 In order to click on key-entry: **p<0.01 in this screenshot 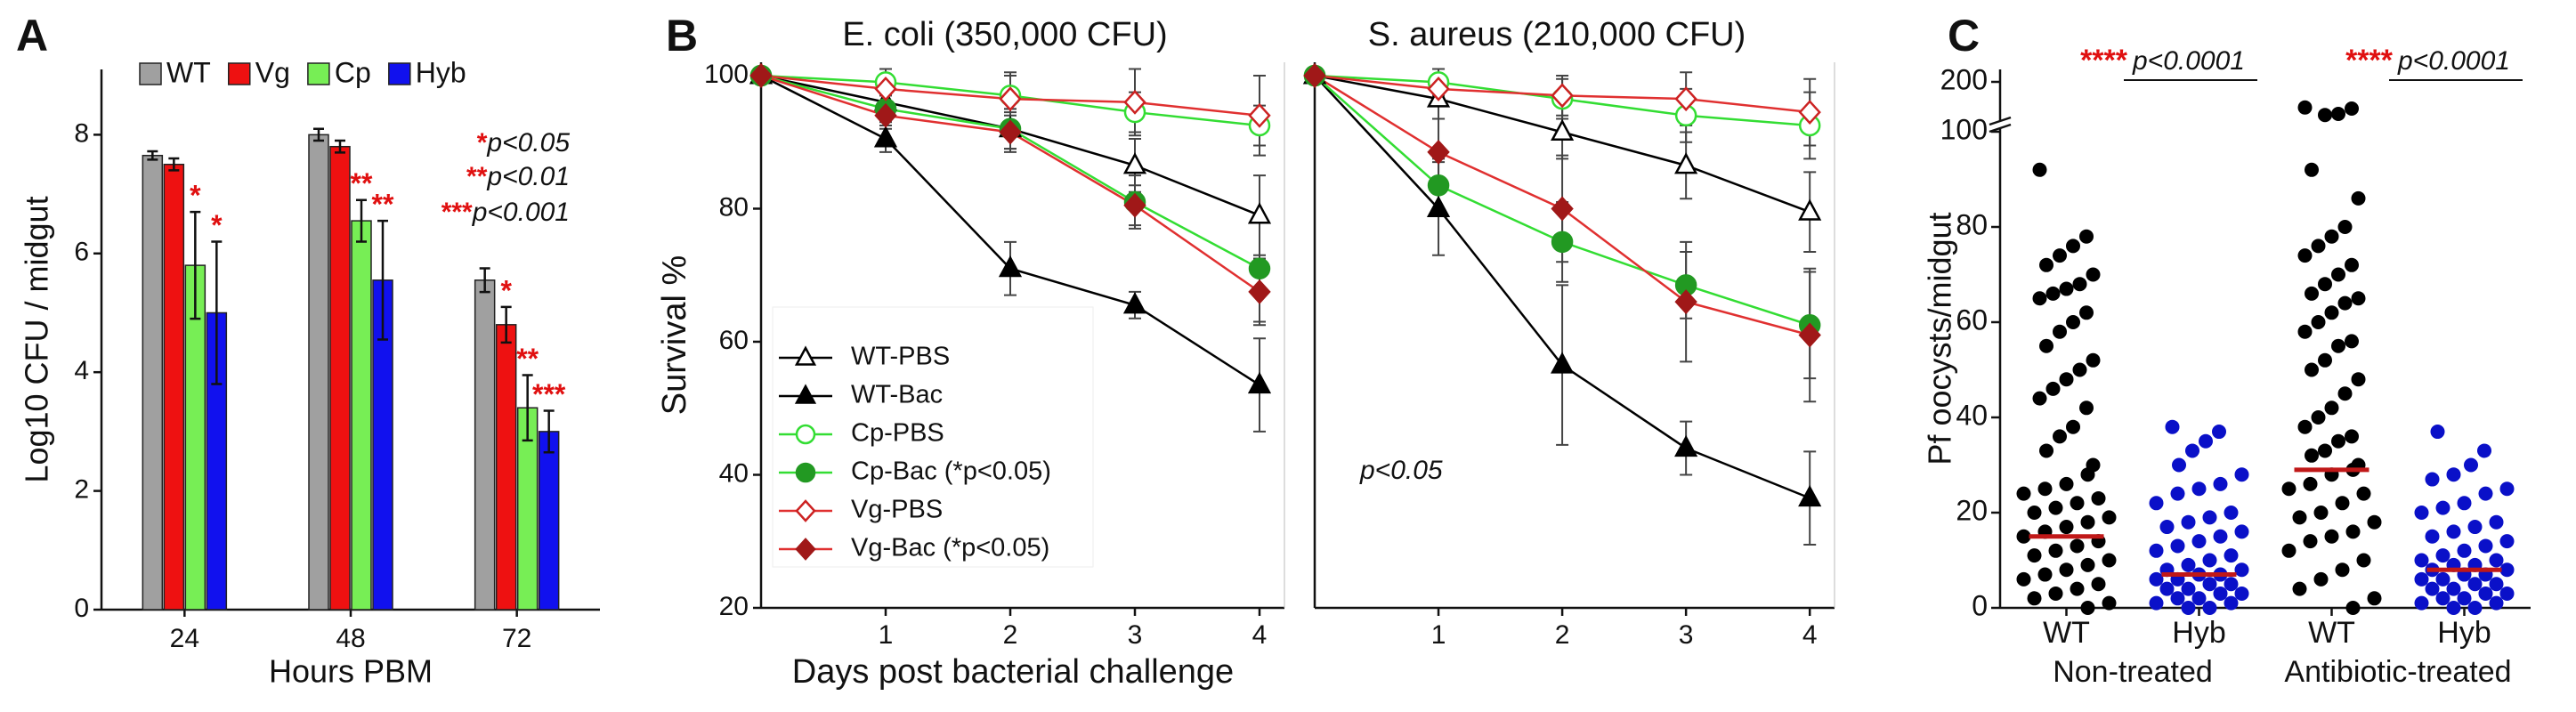, I will do `click(518, 176)`.